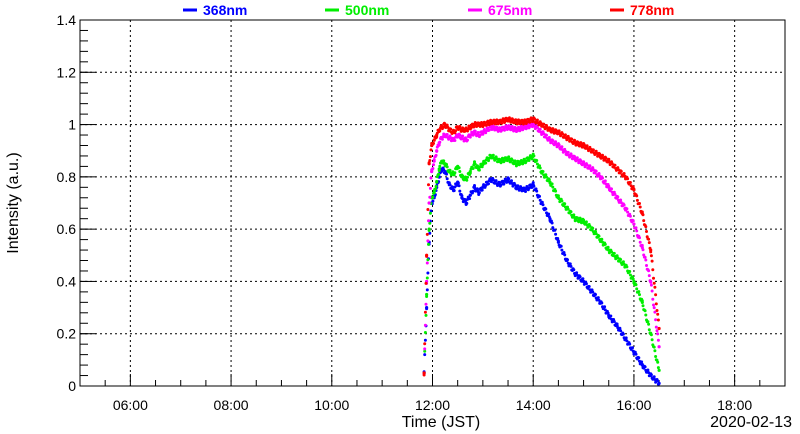 The width and height of the screenshot is (800, 434). Describe the element at coordinates (130, 405) in the screenshot. I see `x-tick-label: 06:00` at that location.